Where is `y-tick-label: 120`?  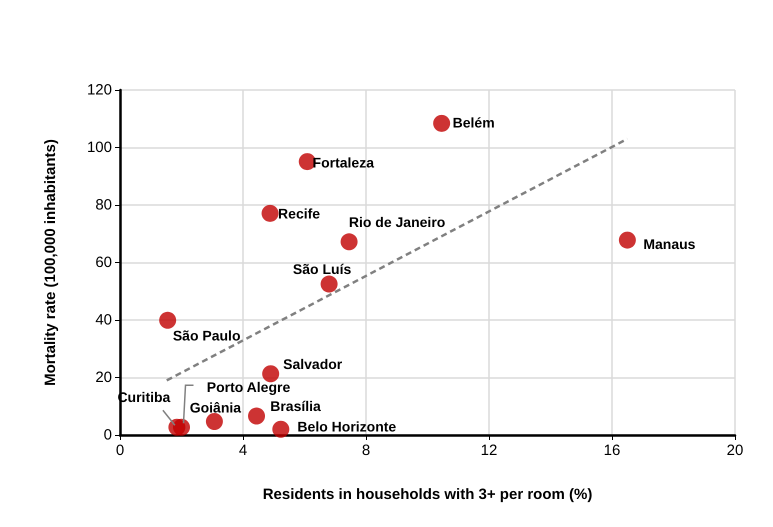 y-tick-label: 120 is located at coordinates (99, 90).